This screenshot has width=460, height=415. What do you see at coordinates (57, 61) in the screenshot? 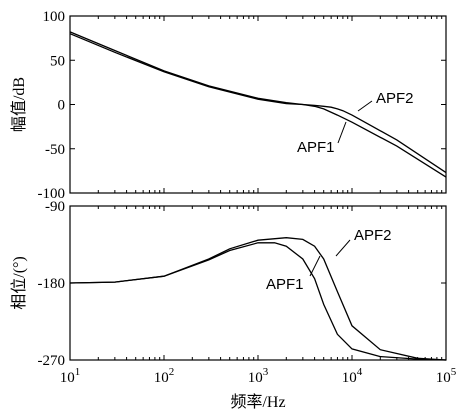
I see `y-tick-label: 50` at bounding box center [57, 61].